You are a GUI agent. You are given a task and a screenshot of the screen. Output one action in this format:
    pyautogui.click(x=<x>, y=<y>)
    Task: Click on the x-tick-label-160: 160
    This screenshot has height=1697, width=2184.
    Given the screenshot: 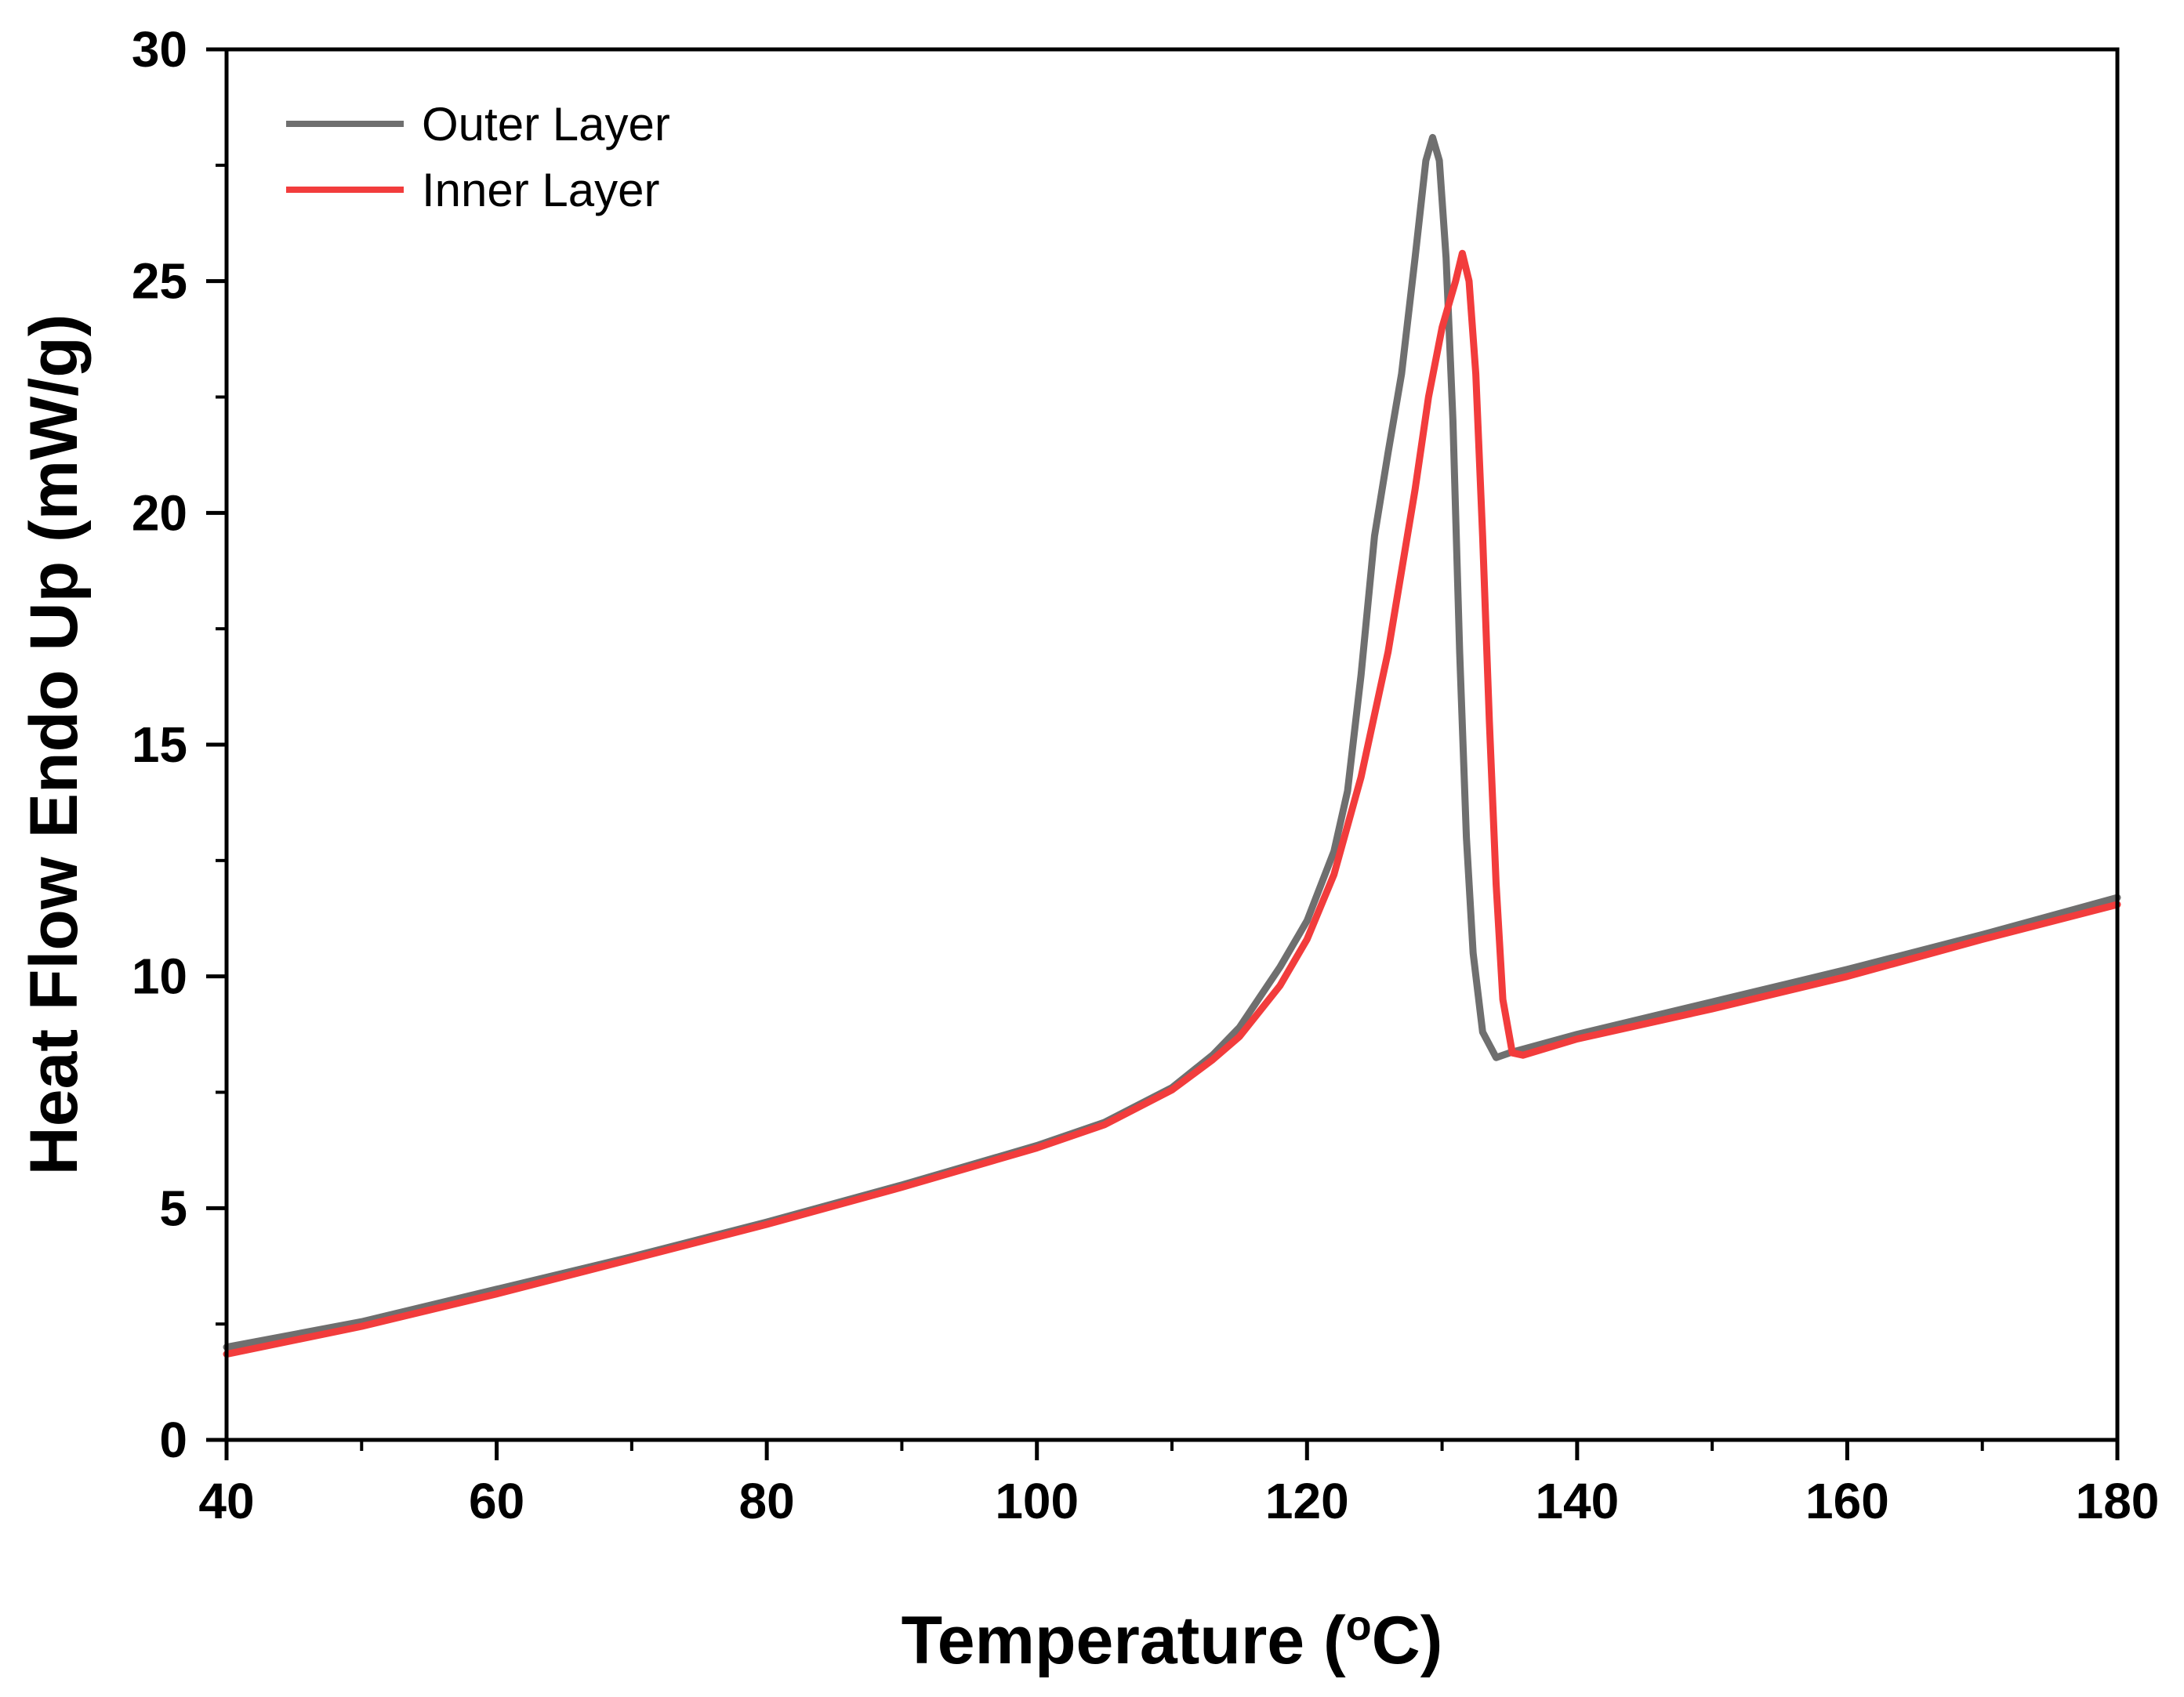 What is the action you would take?
    pyautogui.click(x=1847, y=1501)
    